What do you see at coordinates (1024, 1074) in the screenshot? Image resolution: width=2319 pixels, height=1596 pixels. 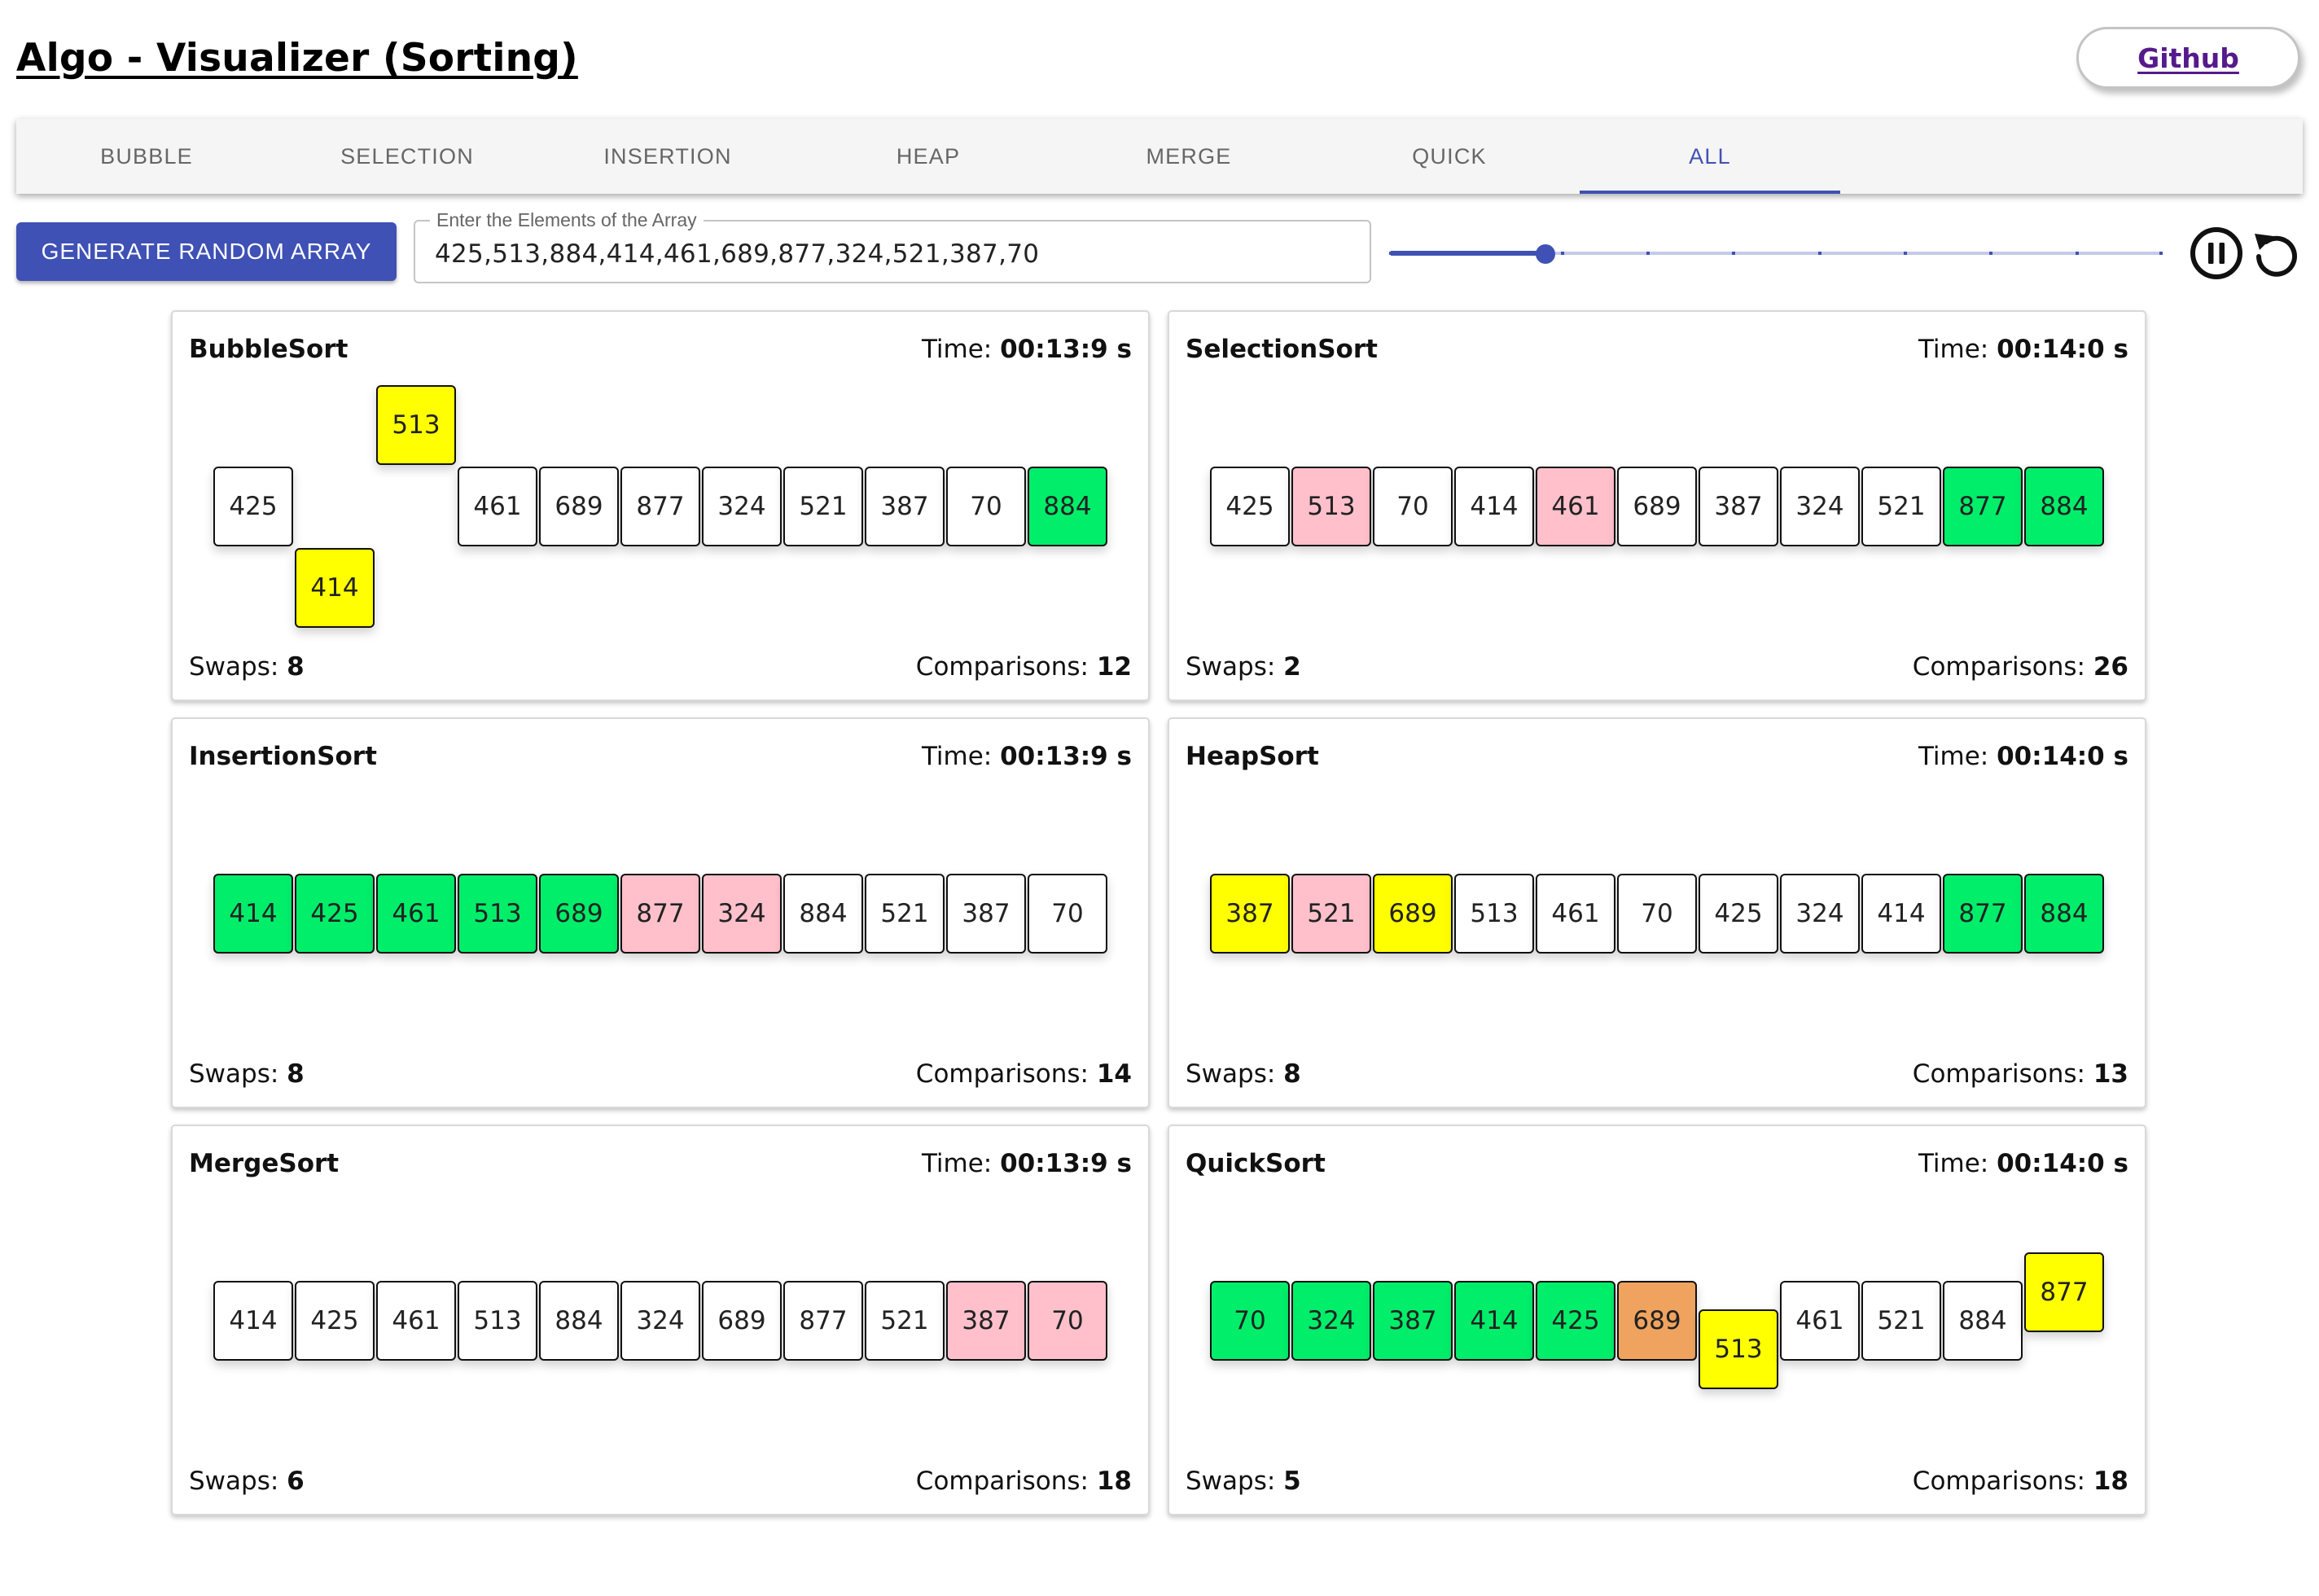 I see `card-comparisons: Comparisons: 14` at bounding box center [1024, 1074].